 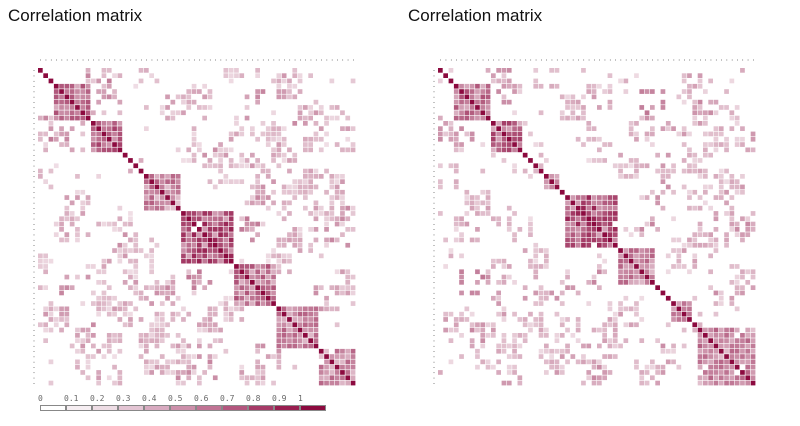 I want to click on chart-title: Correlation matrix, so click(x=75, y=15).